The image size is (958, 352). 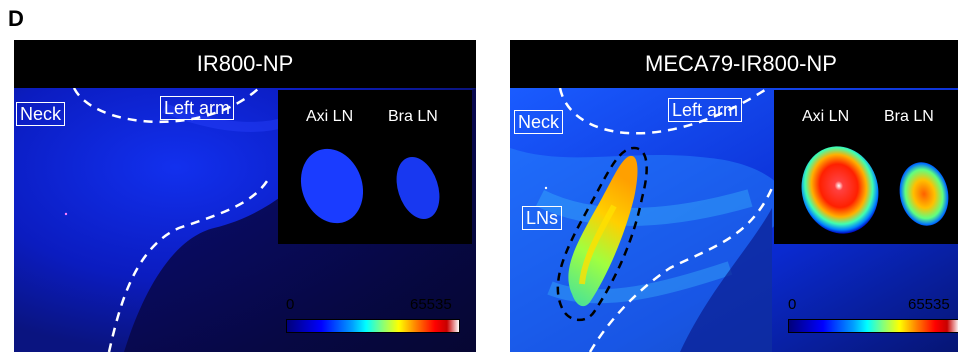 What do you see at coordinates (16, 18) in the screenshot?
I see `panel-letter: D` at bounding box center [16, 18].